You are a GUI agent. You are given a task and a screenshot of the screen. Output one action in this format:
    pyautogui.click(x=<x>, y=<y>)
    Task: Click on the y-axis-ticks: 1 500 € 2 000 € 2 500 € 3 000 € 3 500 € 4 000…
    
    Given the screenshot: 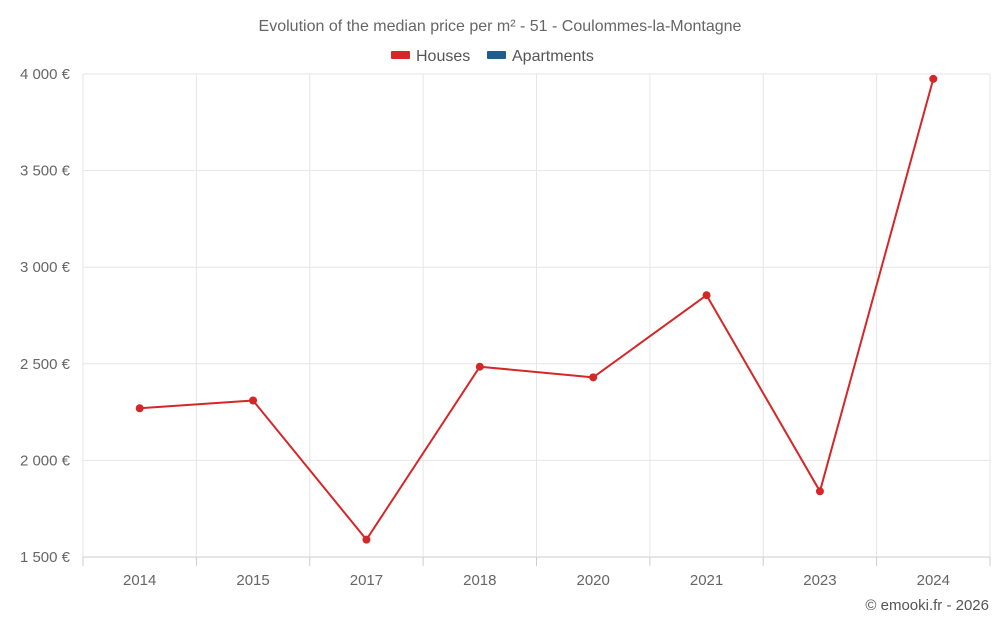 What is the action you would take?
    pyautogui.click(x=45, y=316)
    